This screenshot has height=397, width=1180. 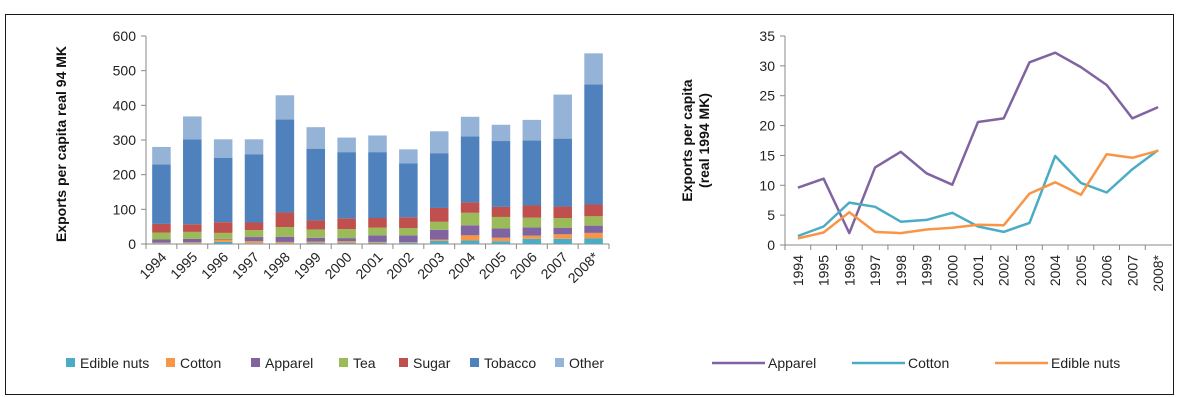 I want to click on x-tick-label: 1997, so click(x=875, y=270).